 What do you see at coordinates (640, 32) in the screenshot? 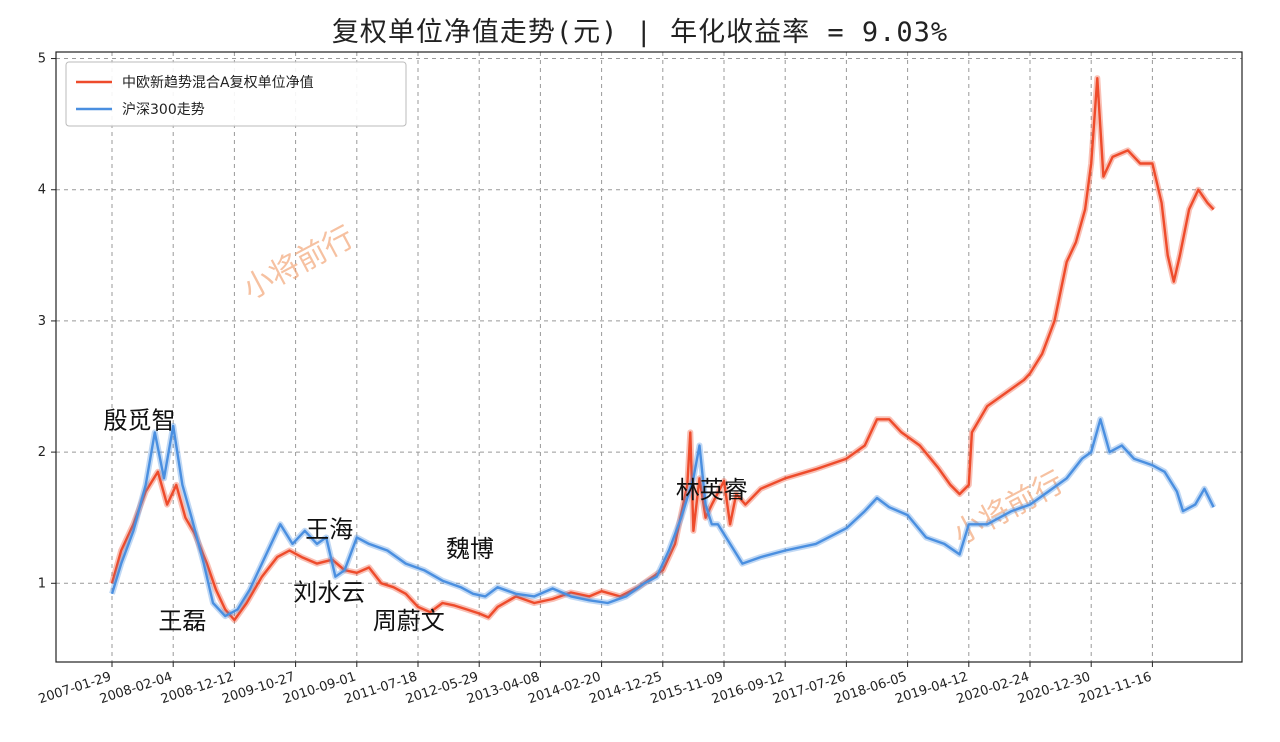
I see `chart-title: 复权单位净值走势(元) | 年化收益率 = 9.03%` at bounding box center [640, 32].